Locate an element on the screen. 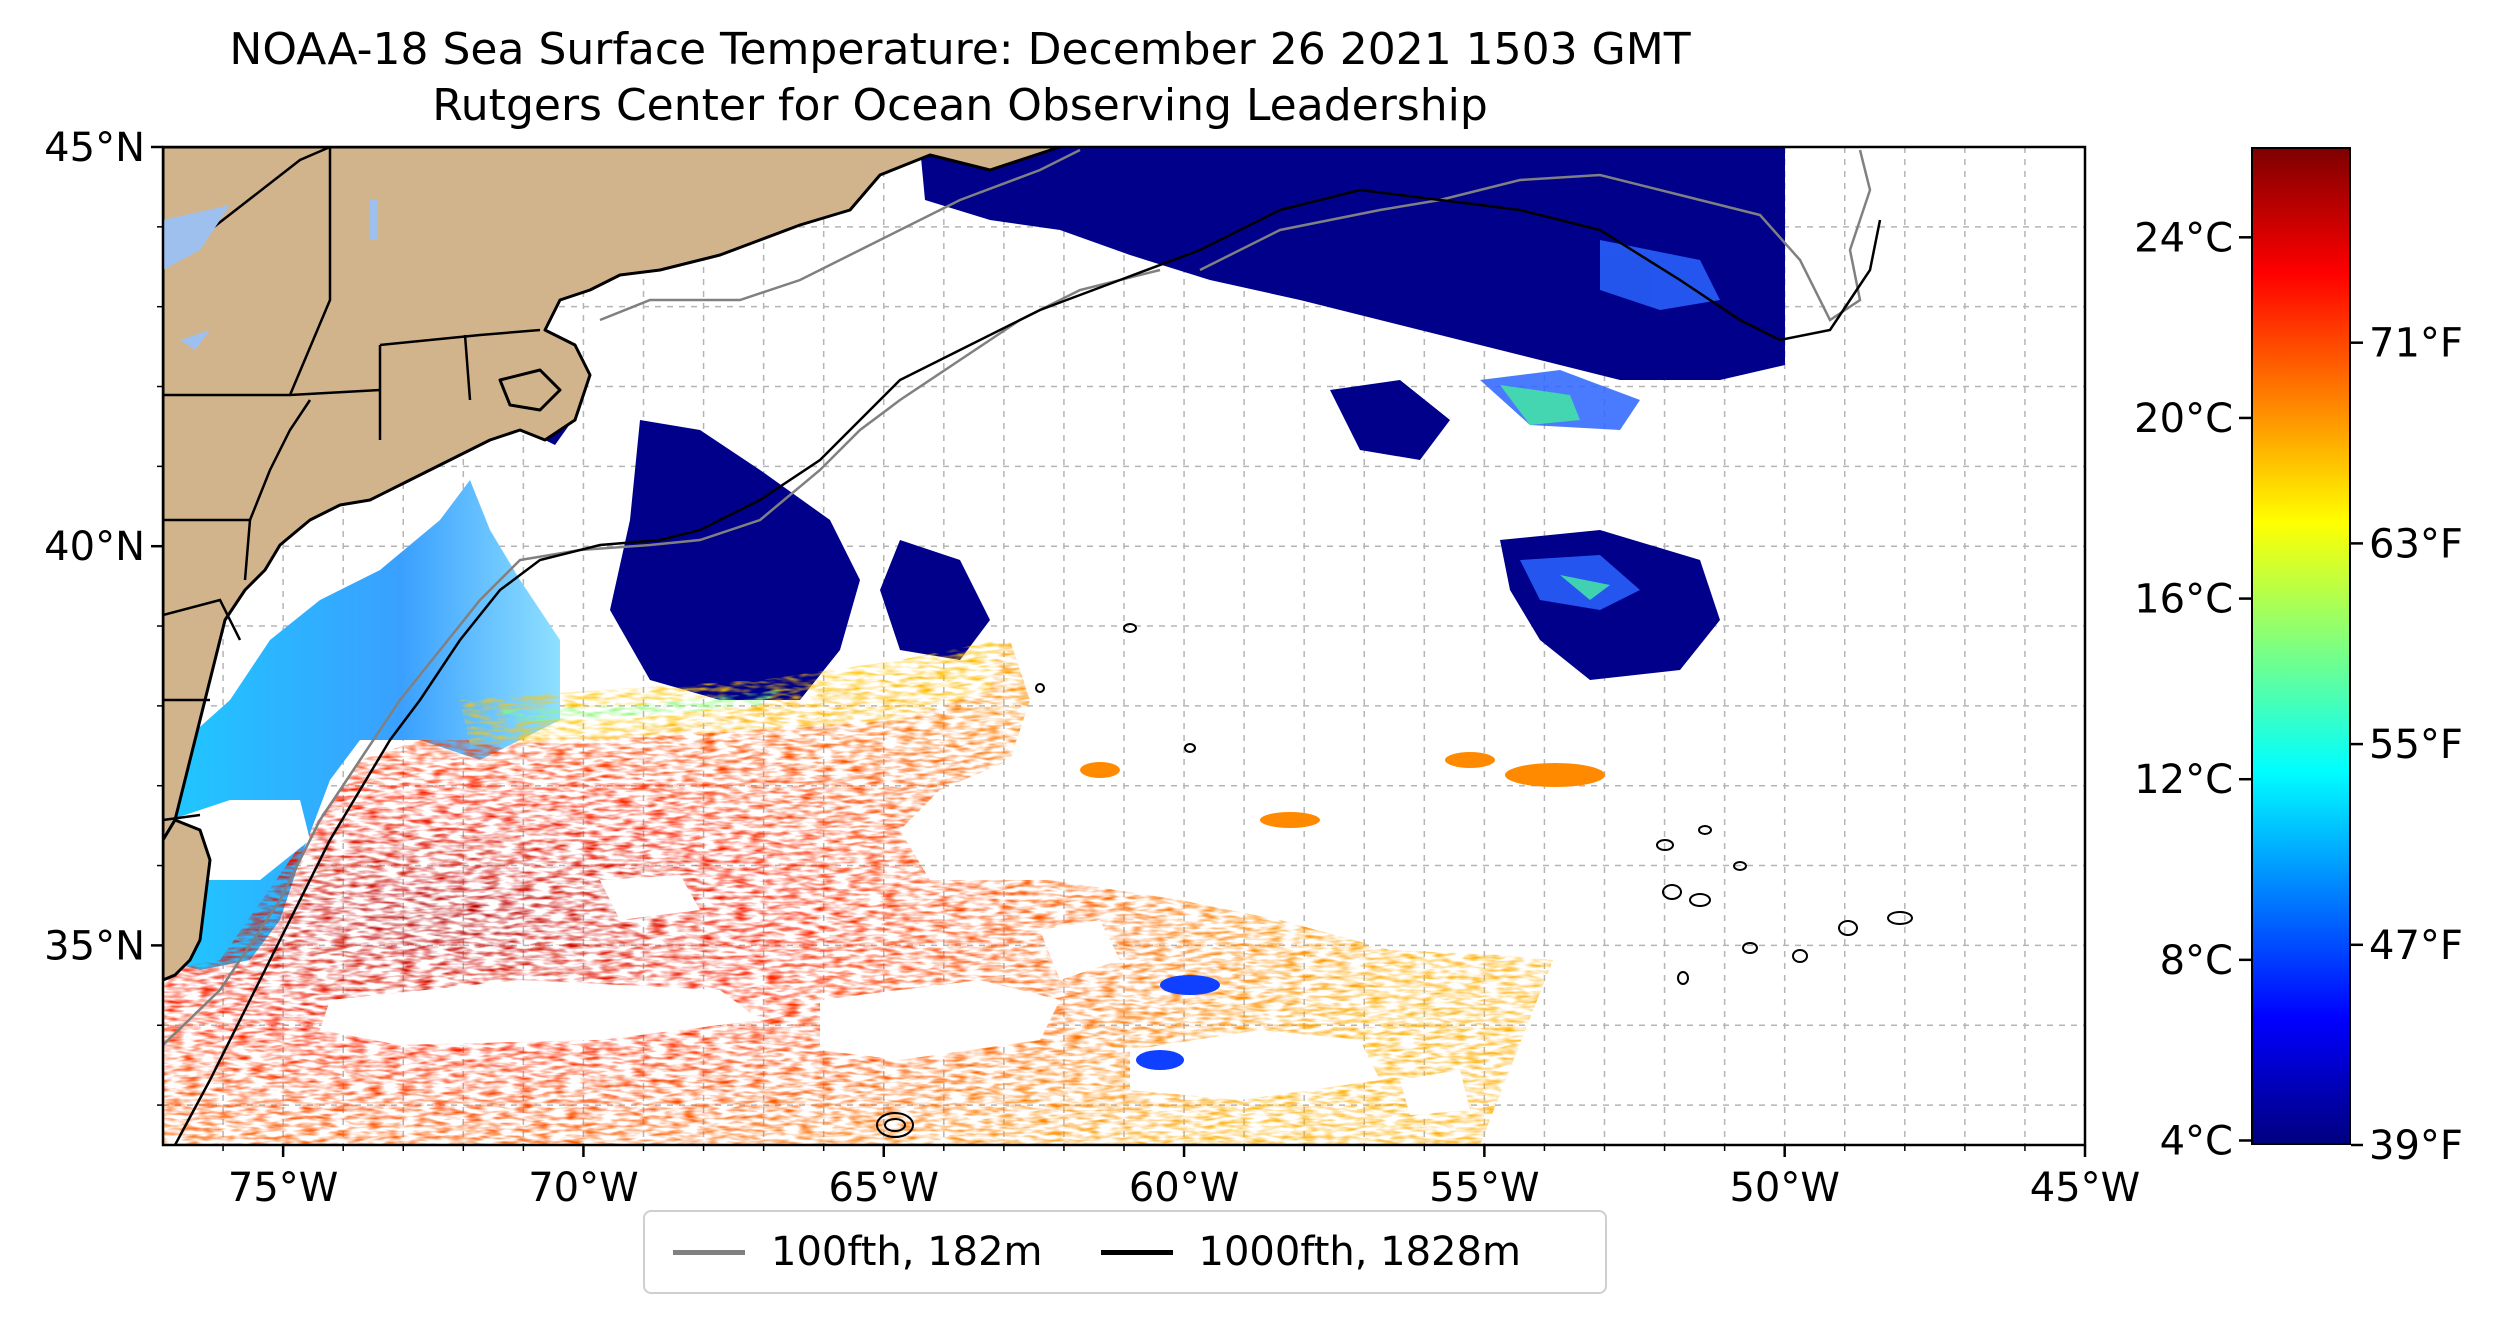  lon-tick-label: 55°W is located at coordinates (1484, 1188).